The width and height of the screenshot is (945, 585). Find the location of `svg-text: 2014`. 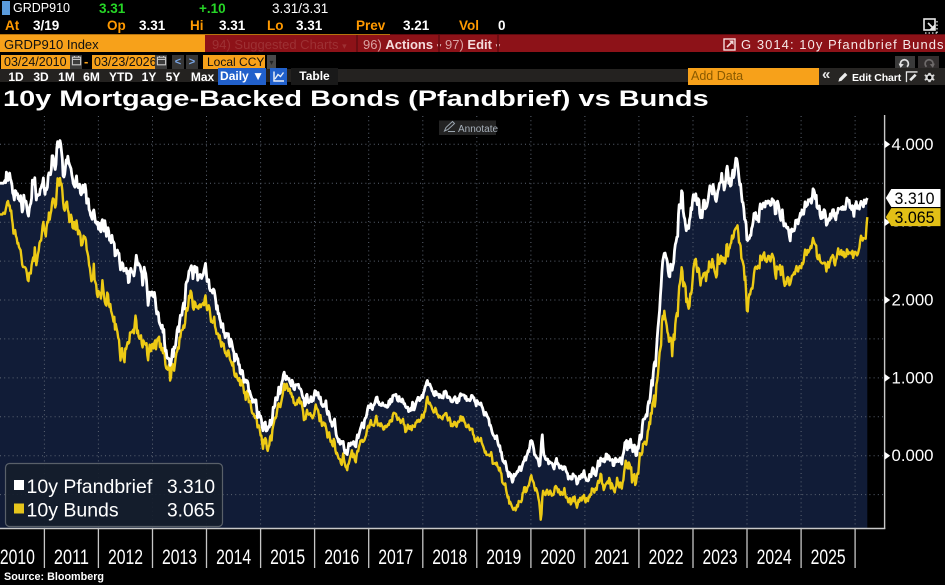

svg-text: 2014 is located at coordinates (233, 557).